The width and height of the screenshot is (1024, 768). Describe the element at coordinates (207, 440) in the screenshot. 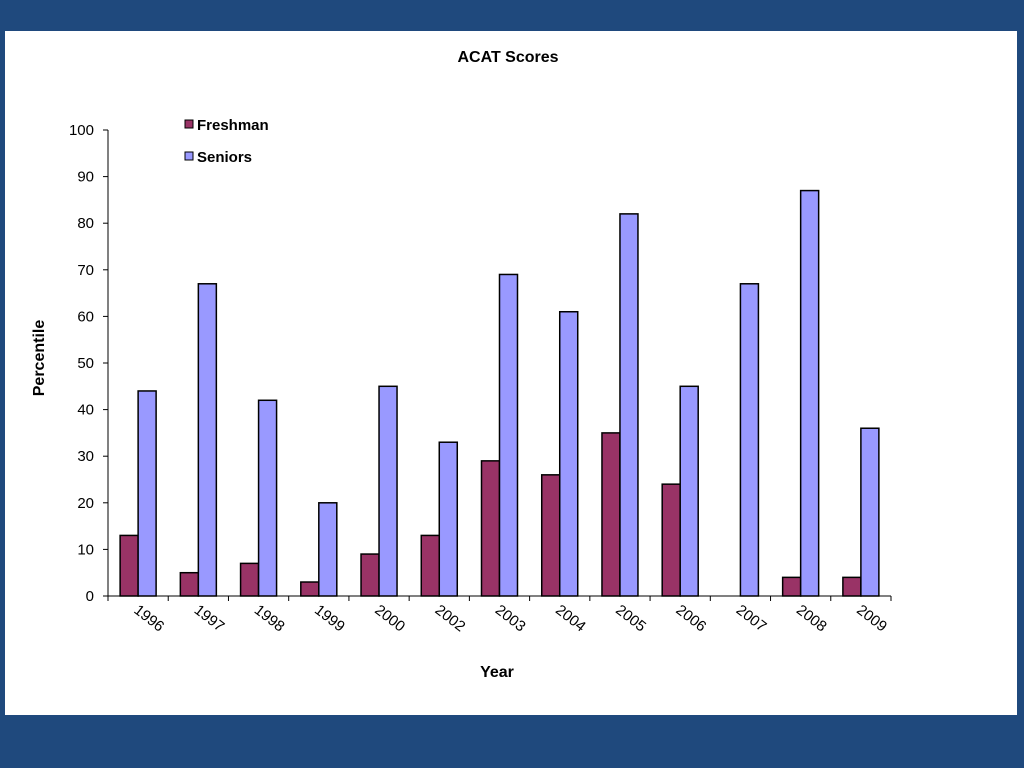

I see `bar-seniors-1997` at that location.